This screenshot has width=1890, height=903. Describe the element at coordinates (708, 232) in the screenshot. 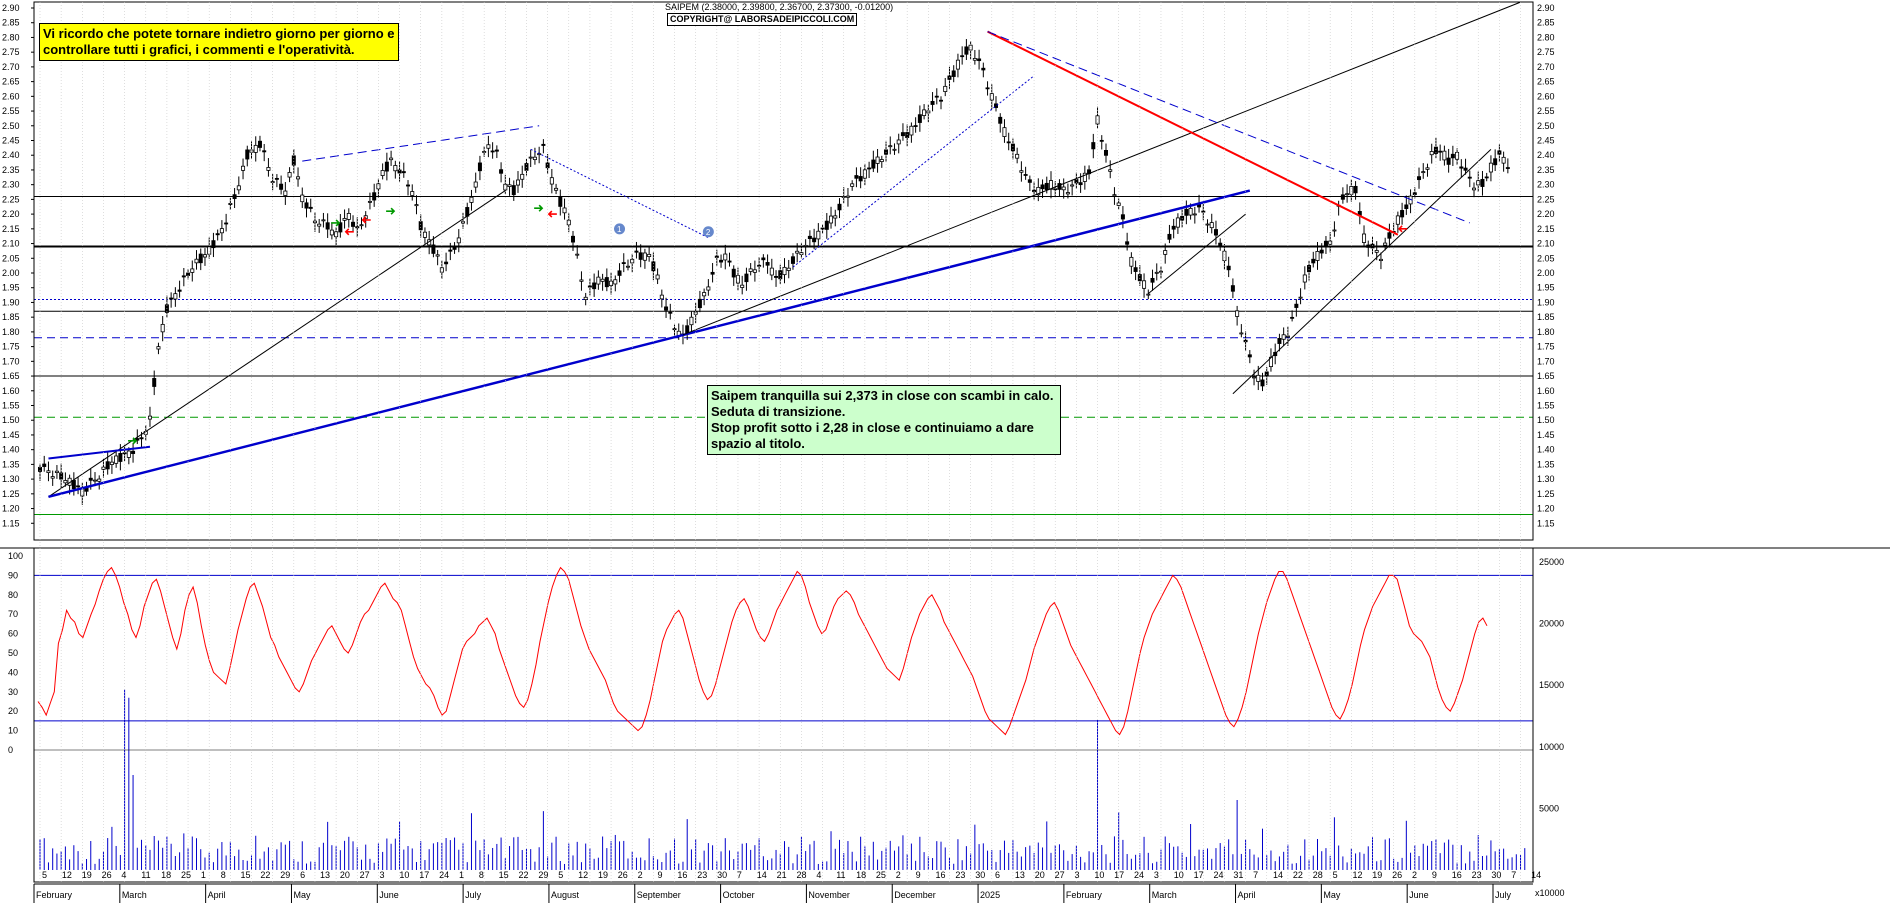

I see `marker-label: 2` at that location.